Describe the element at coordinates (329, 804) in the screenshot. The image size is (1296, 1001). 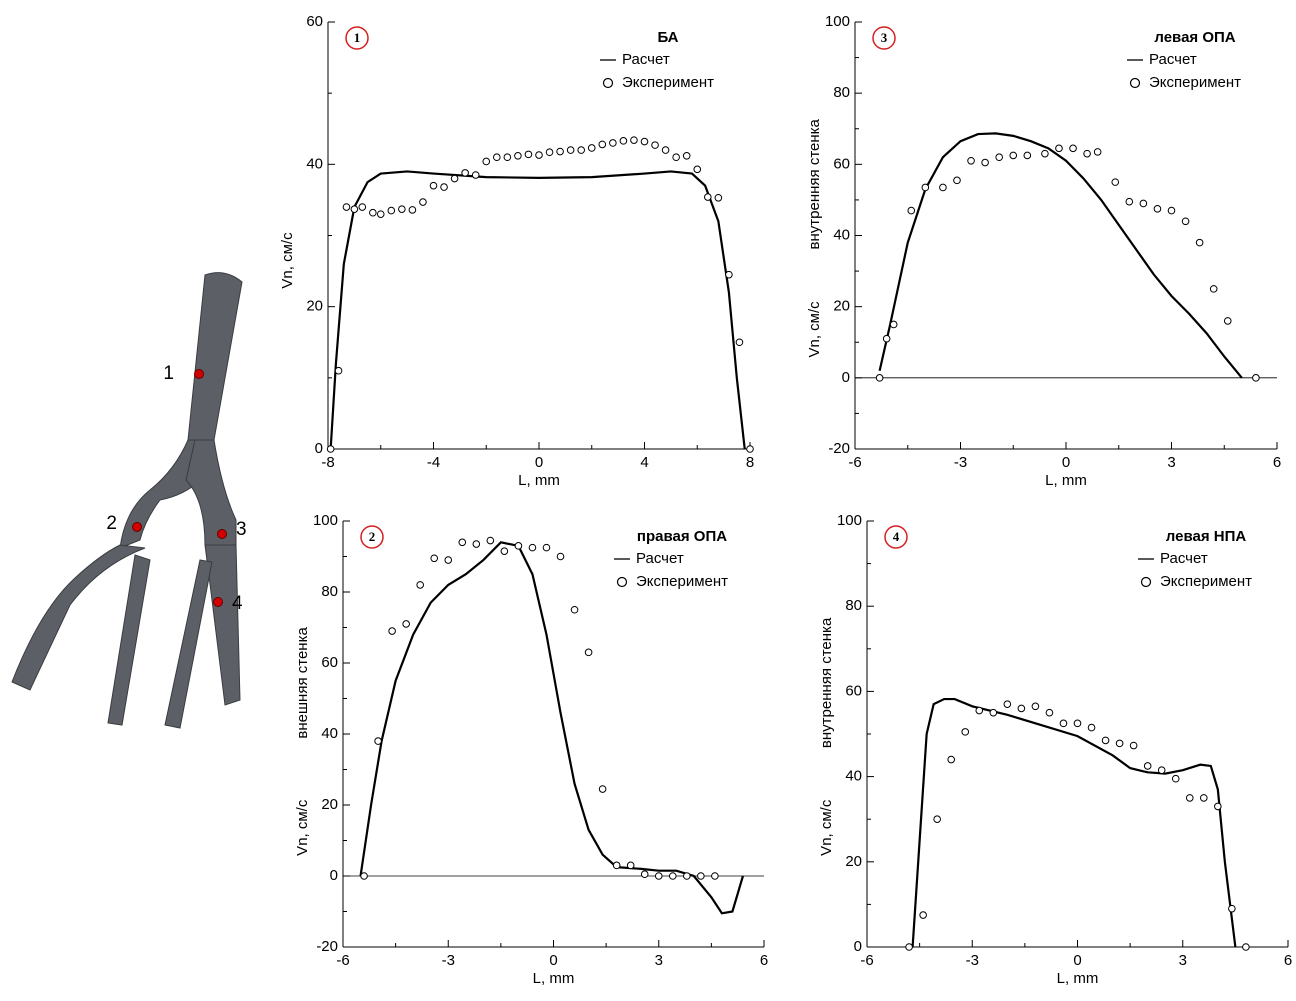
I see `y-tick-label: 20` at that location.